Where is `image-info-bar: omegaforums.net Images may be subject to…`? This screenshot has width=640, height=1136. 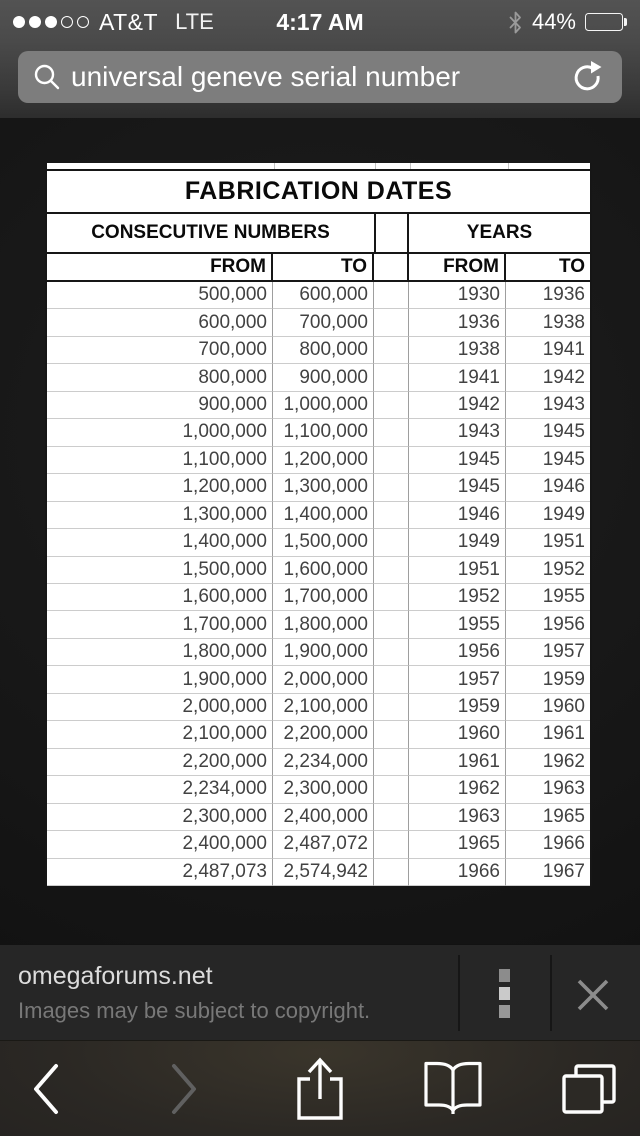
image-info-bar: omegaforums.net Images may be subject to… is located at coordinates (320, 992).